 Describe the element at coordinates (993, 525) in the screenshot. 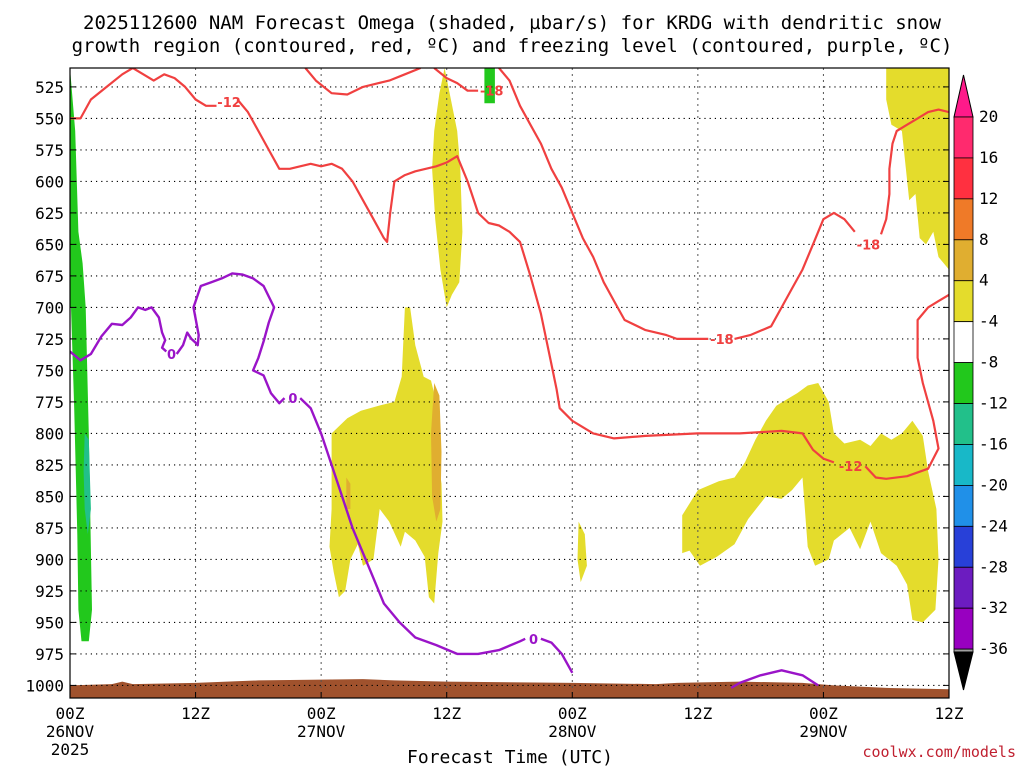

I see `colorbar-label-10: -24` at that location.